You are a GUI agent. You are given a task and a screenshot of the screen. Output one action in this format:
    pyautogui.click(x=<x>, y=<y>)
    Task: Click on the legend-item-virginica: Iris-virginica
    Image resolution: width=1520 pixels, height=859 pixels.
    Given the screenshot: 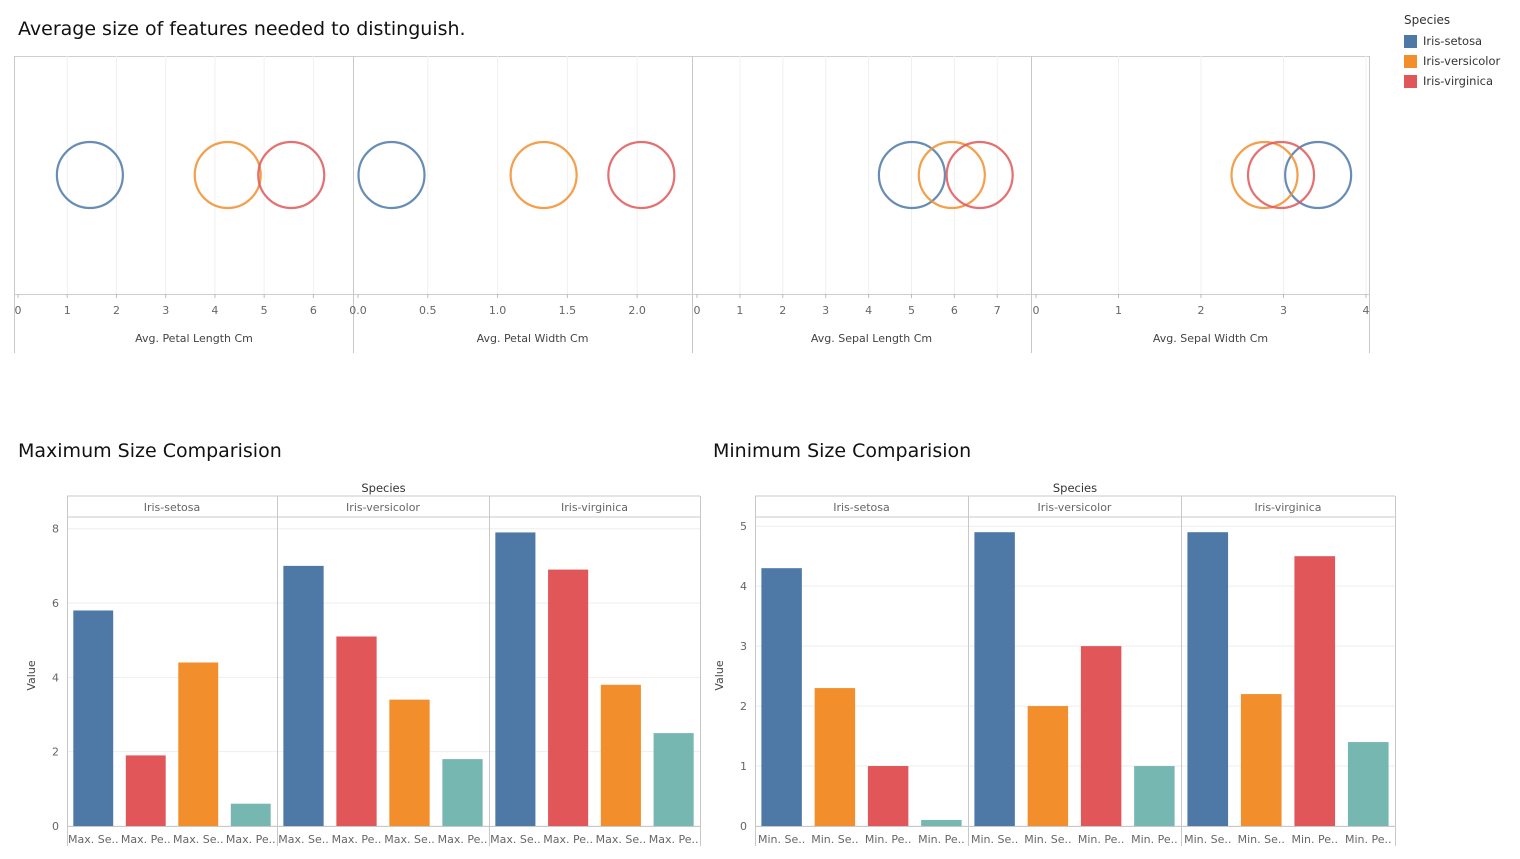 What is the action you would take?
    pyautogui.click(x=1452, y=81)
    